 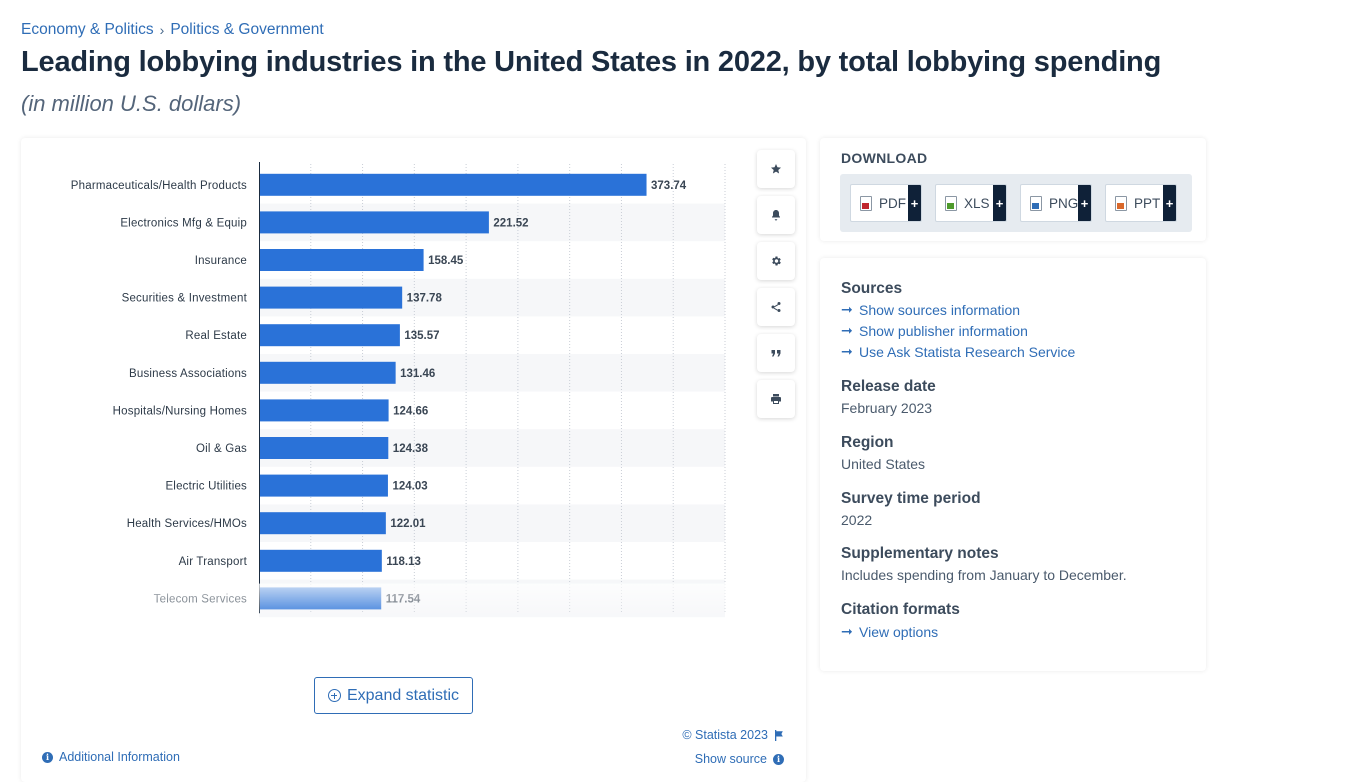 I want to click on category-label: Business Associations, so click(x=188, y=374).